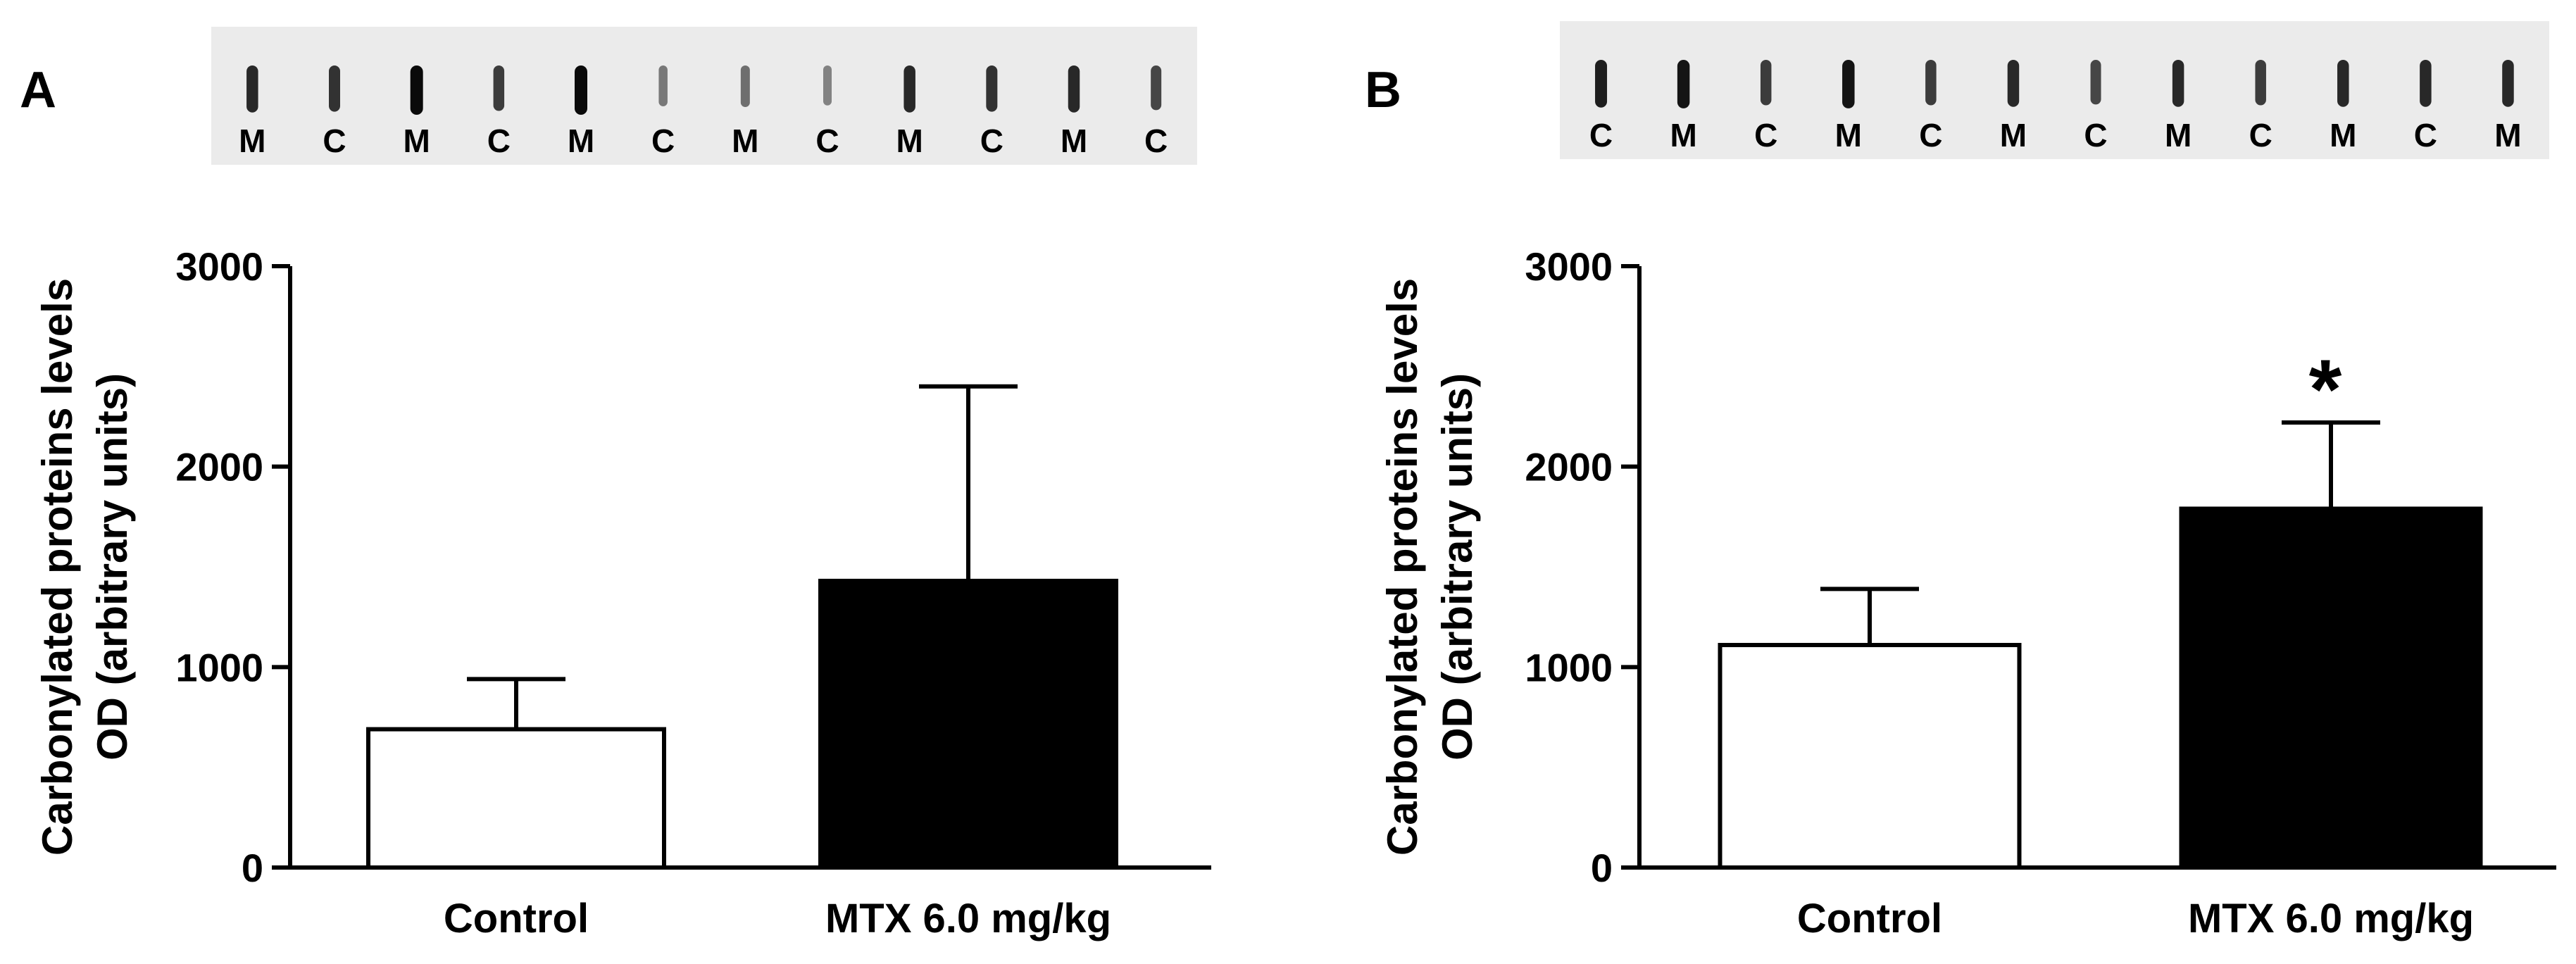 The image size is (2576, 964). I want to click on panel-letter: B, so click(1383, 90).